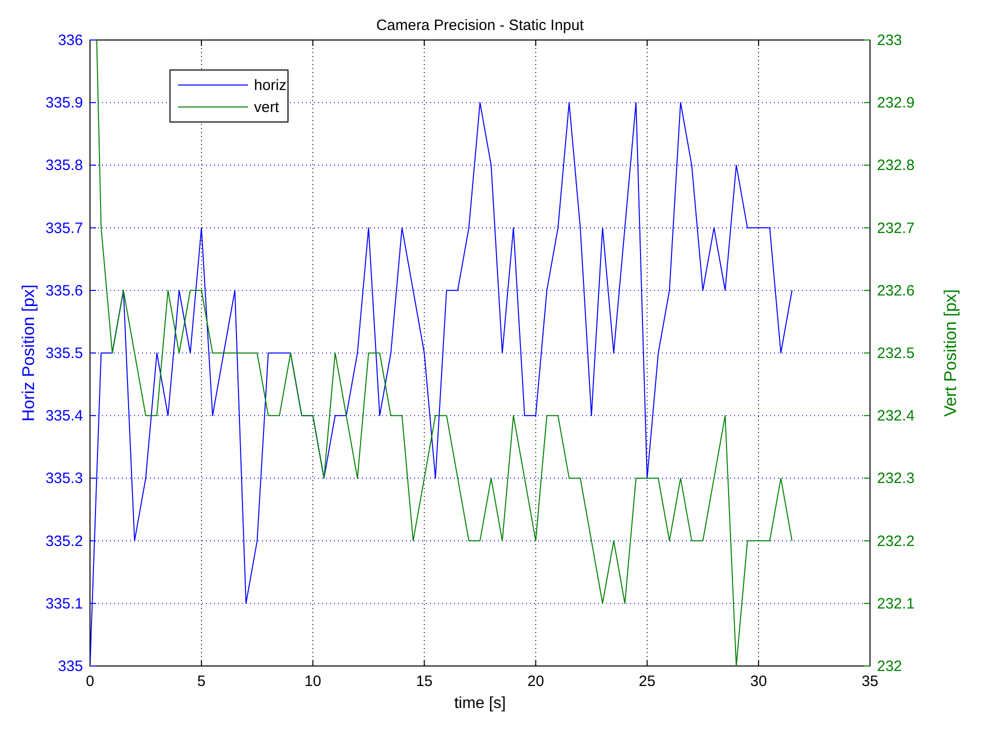 The width and height of the screenshot is (988, 730). I want to click on x-tick-label: 15, so click(424, 681).